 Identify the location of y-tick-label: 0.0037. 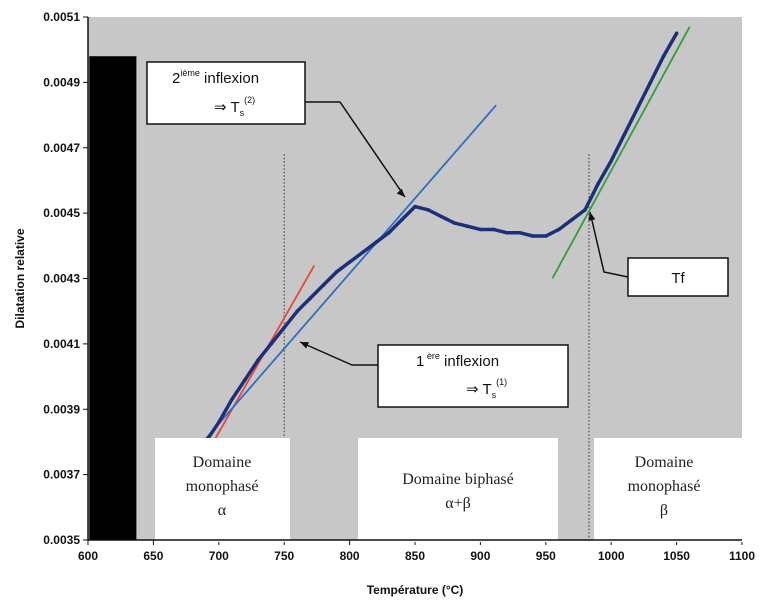
(61, 475).